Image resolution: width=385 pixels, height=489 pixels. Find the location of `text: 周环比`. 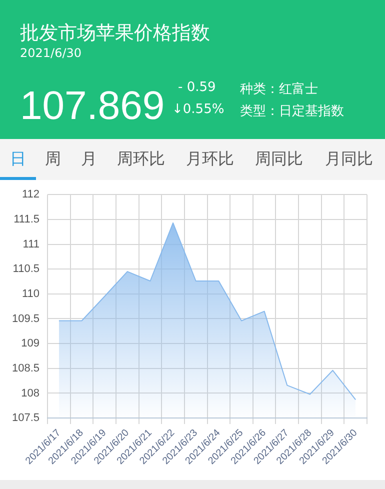

text: 周环比 is located at coordinates (141, 159).